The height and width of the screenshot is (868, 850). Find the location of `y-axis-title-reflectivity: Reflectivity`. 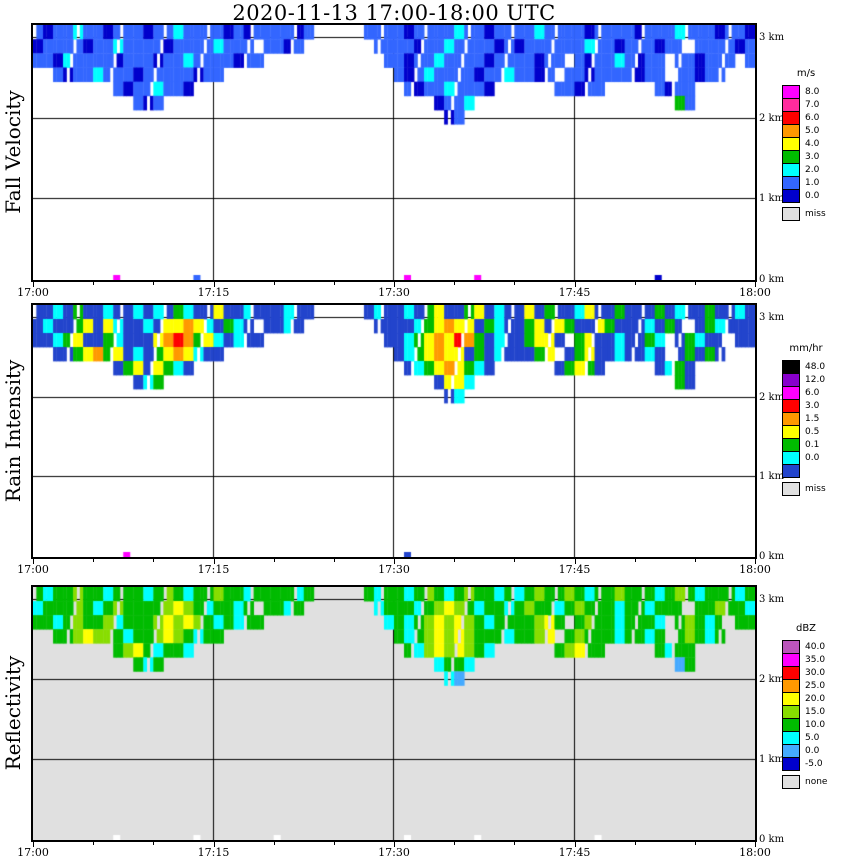

y-axis-title-reflectivity: Reflectivity is located at coordinates (13, 713).